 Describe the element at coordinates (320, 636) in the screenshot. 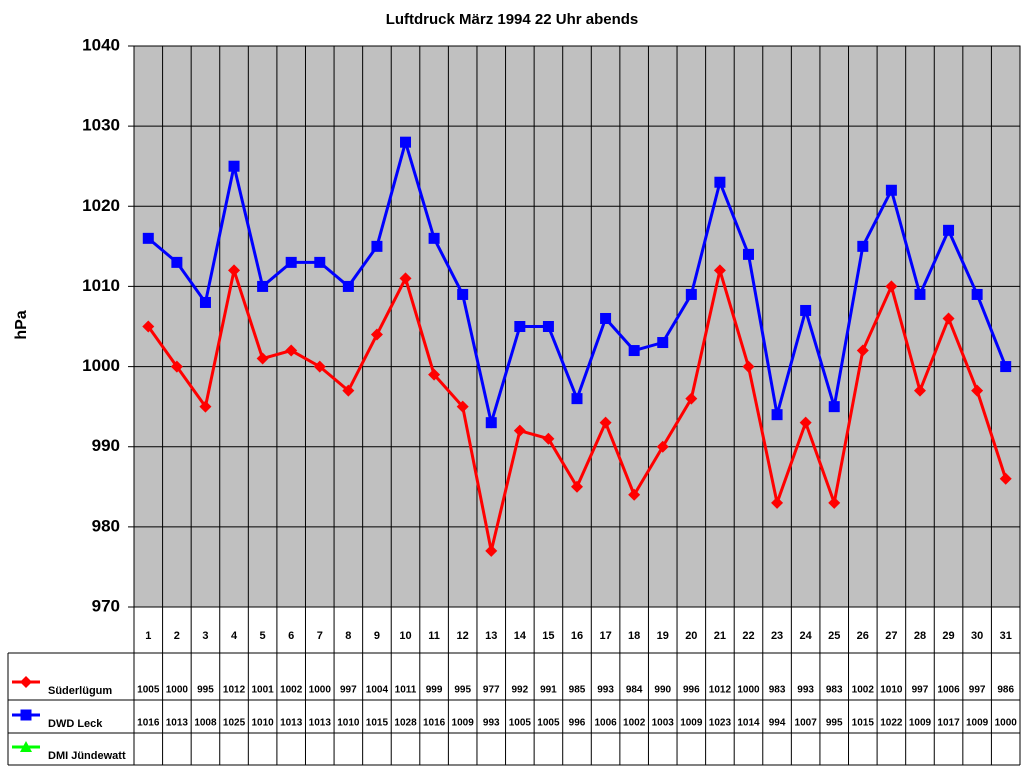

I see `x-tick-label: 7` at that location.